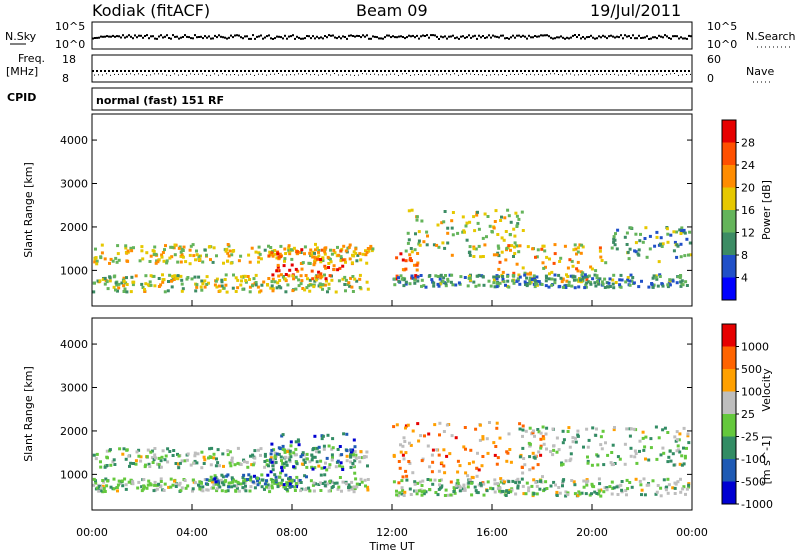  Describe the element at coordinates (70, 44) in the screenshot. I see `nsky-tick-low: 10^0` at that location.